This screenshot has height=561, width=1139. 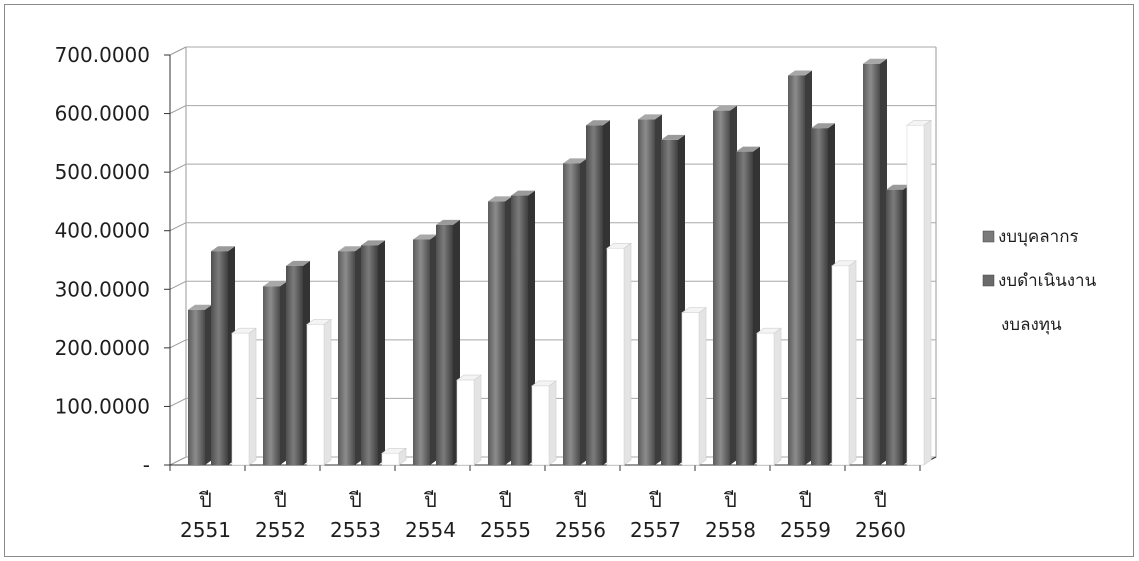 What do you see at coordinates (102, 289) in the screenshot?
I see `y-tick-label: 300.0000` at bounding box center [102, 289].